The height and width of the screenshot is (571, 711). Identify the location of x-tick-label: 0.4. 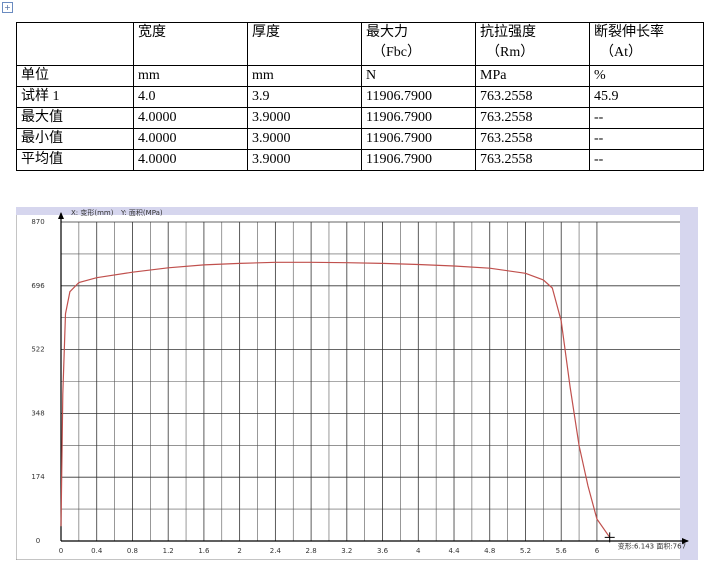
(97, 551).